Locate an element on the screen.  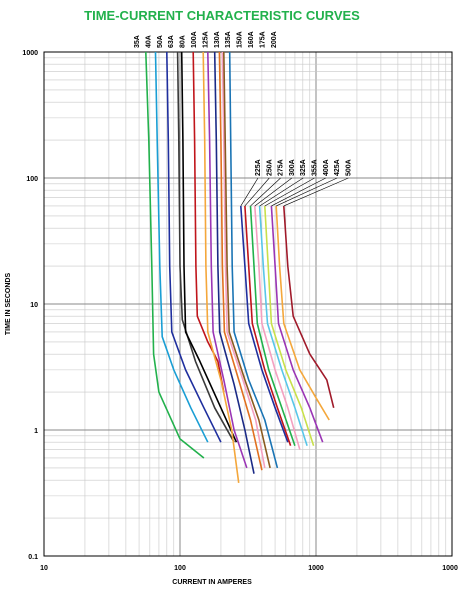
rating-label-130a: 130A is located at coordinates (217, 39).